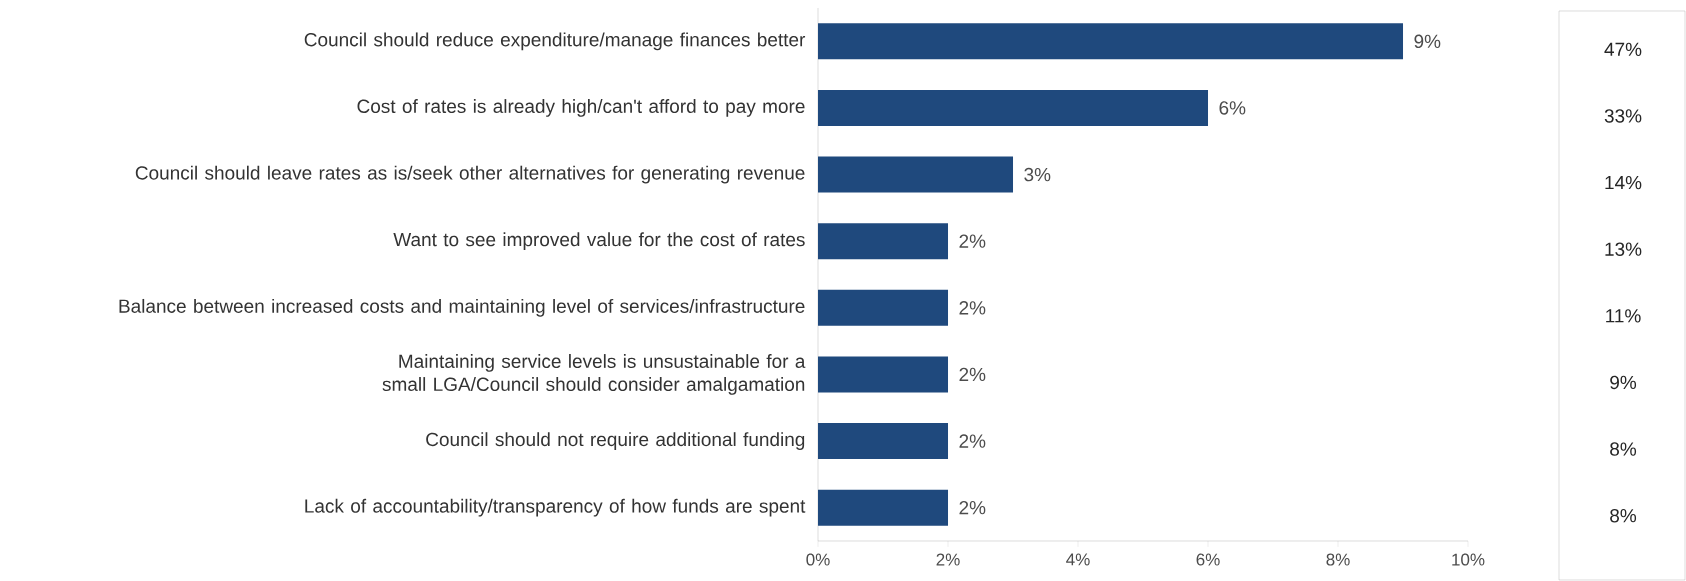 The height and width of the screenshot is (581, 1686). I want to click on text: 11%, so click(1623, 316).